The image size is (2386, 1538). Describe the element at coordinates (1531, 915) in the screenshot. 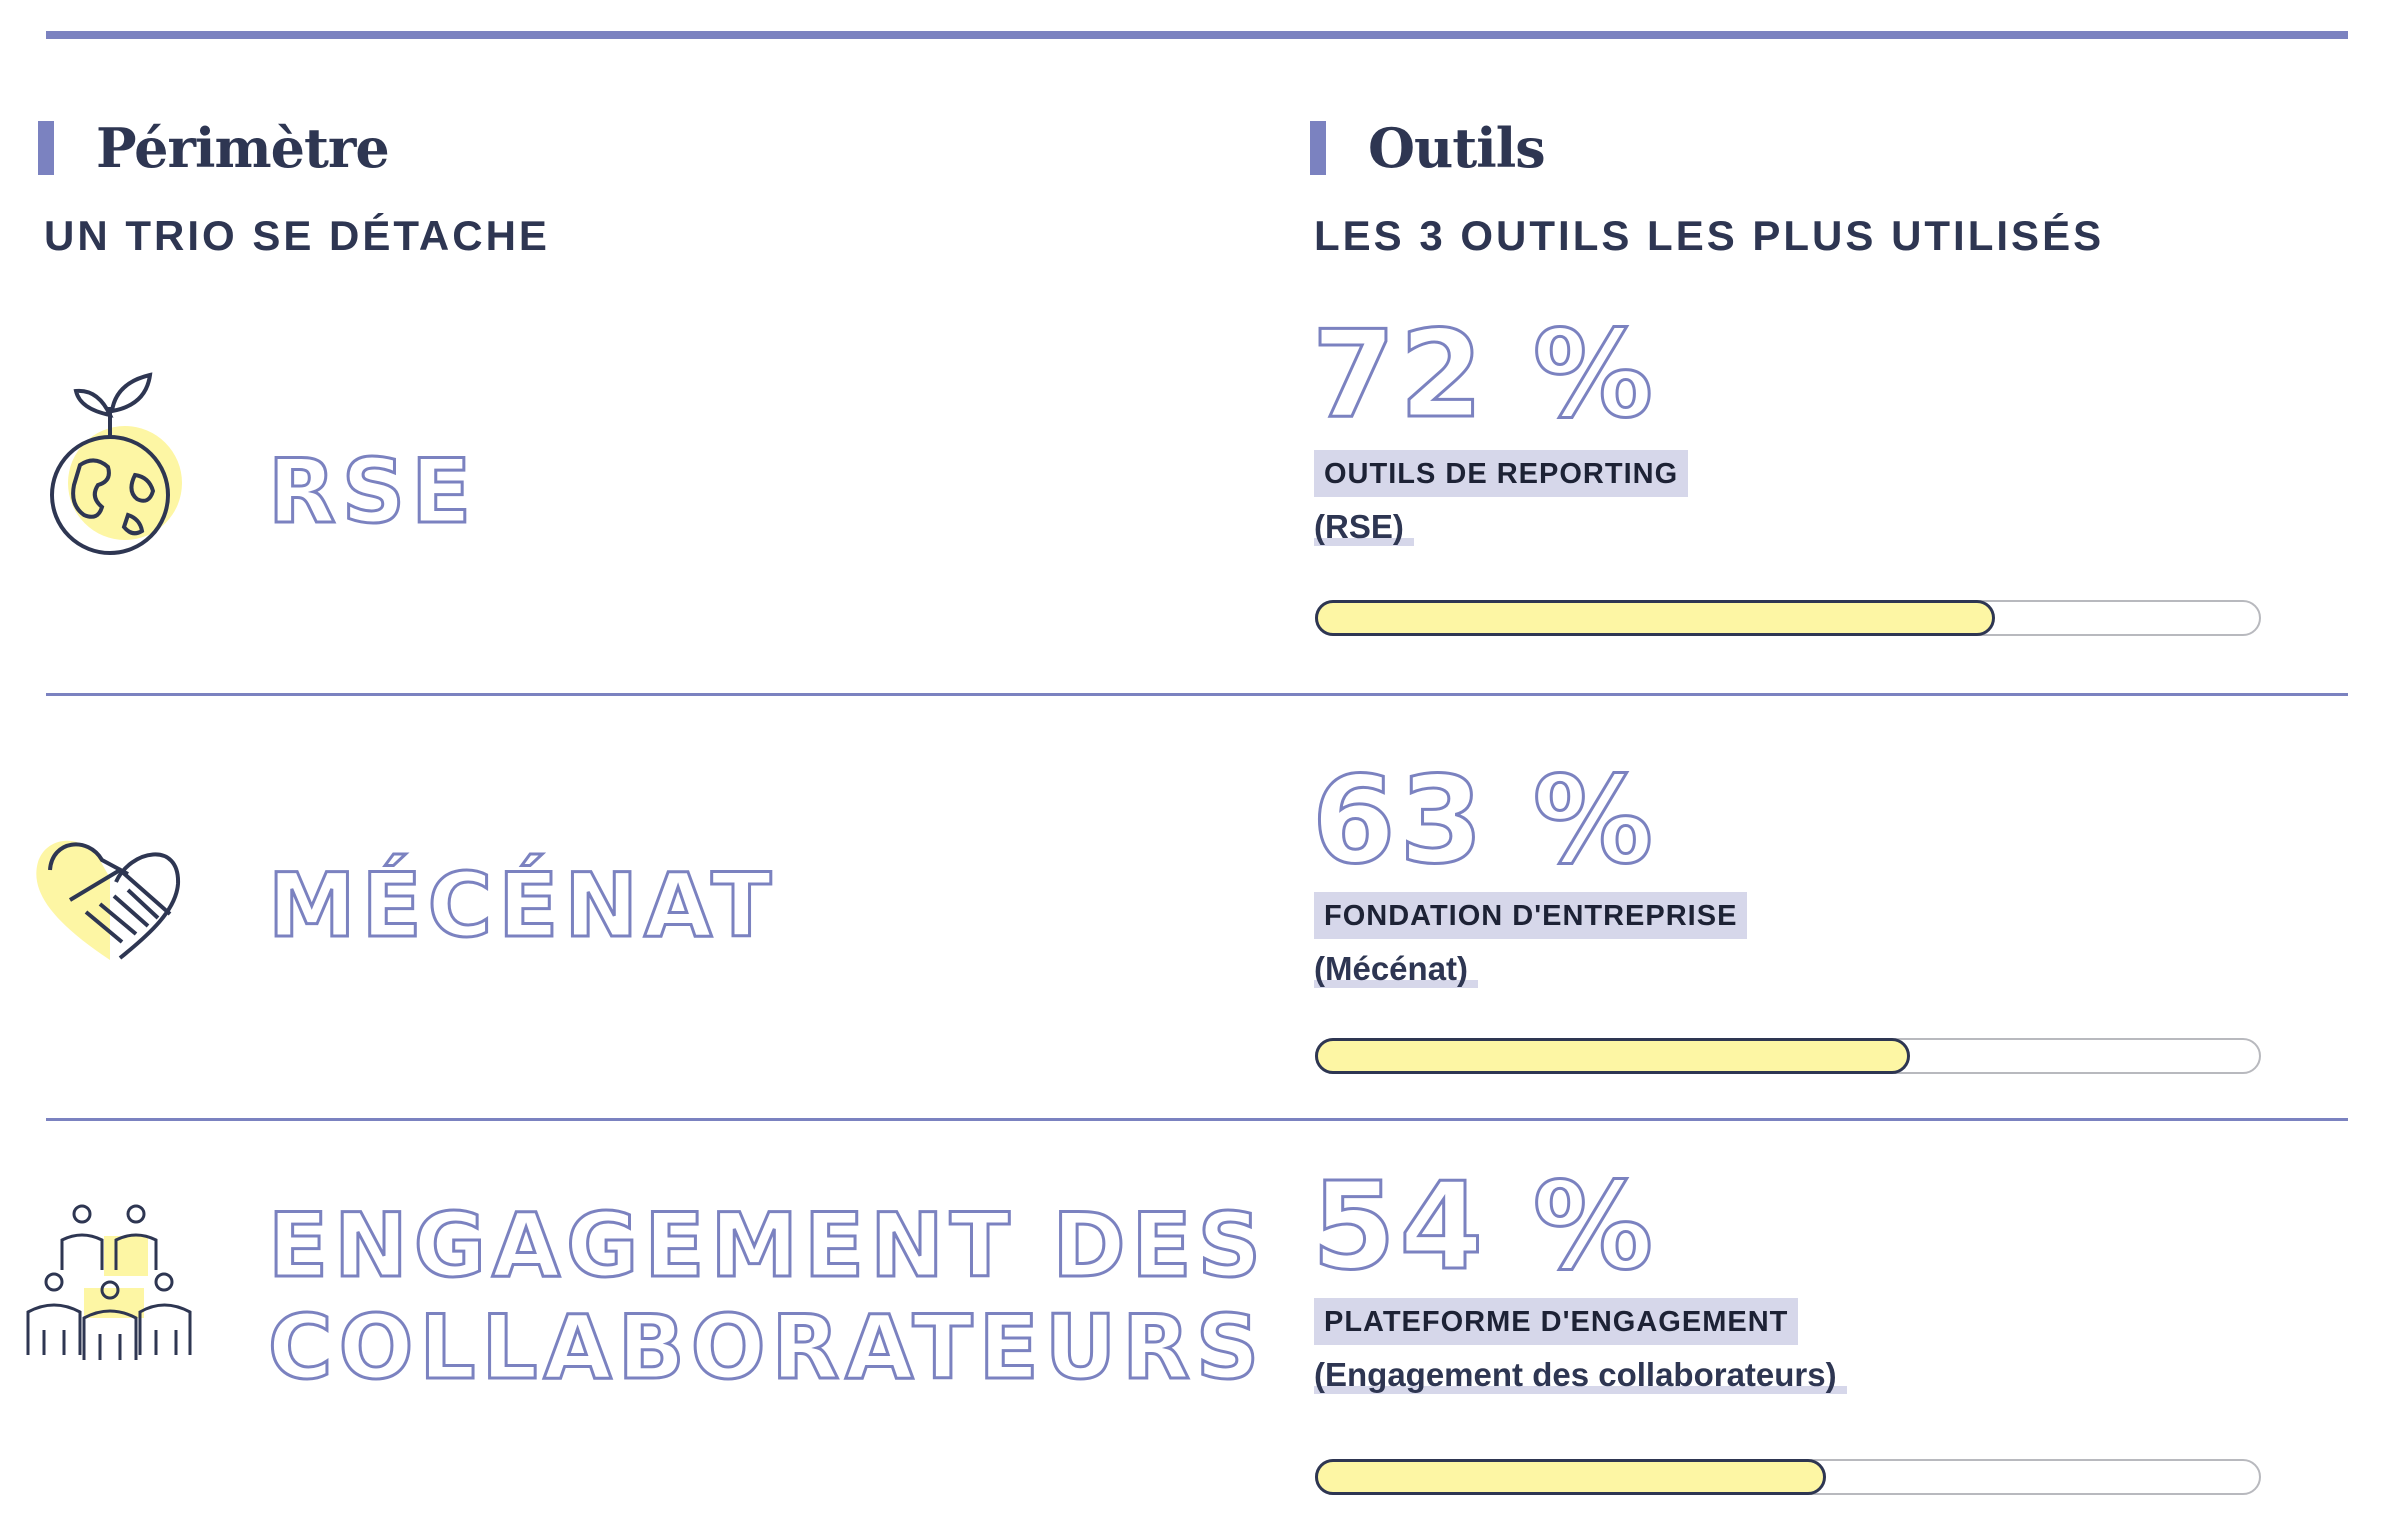

I see `tool-label: FONDATION D'ENTREPRISE` at that location.